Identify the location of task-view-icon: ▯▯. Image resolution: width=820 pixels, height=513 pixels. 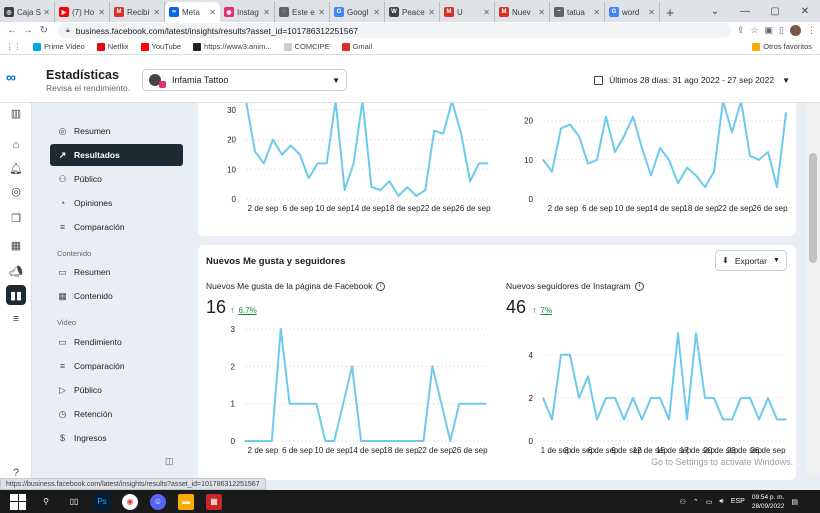
(74, 501).